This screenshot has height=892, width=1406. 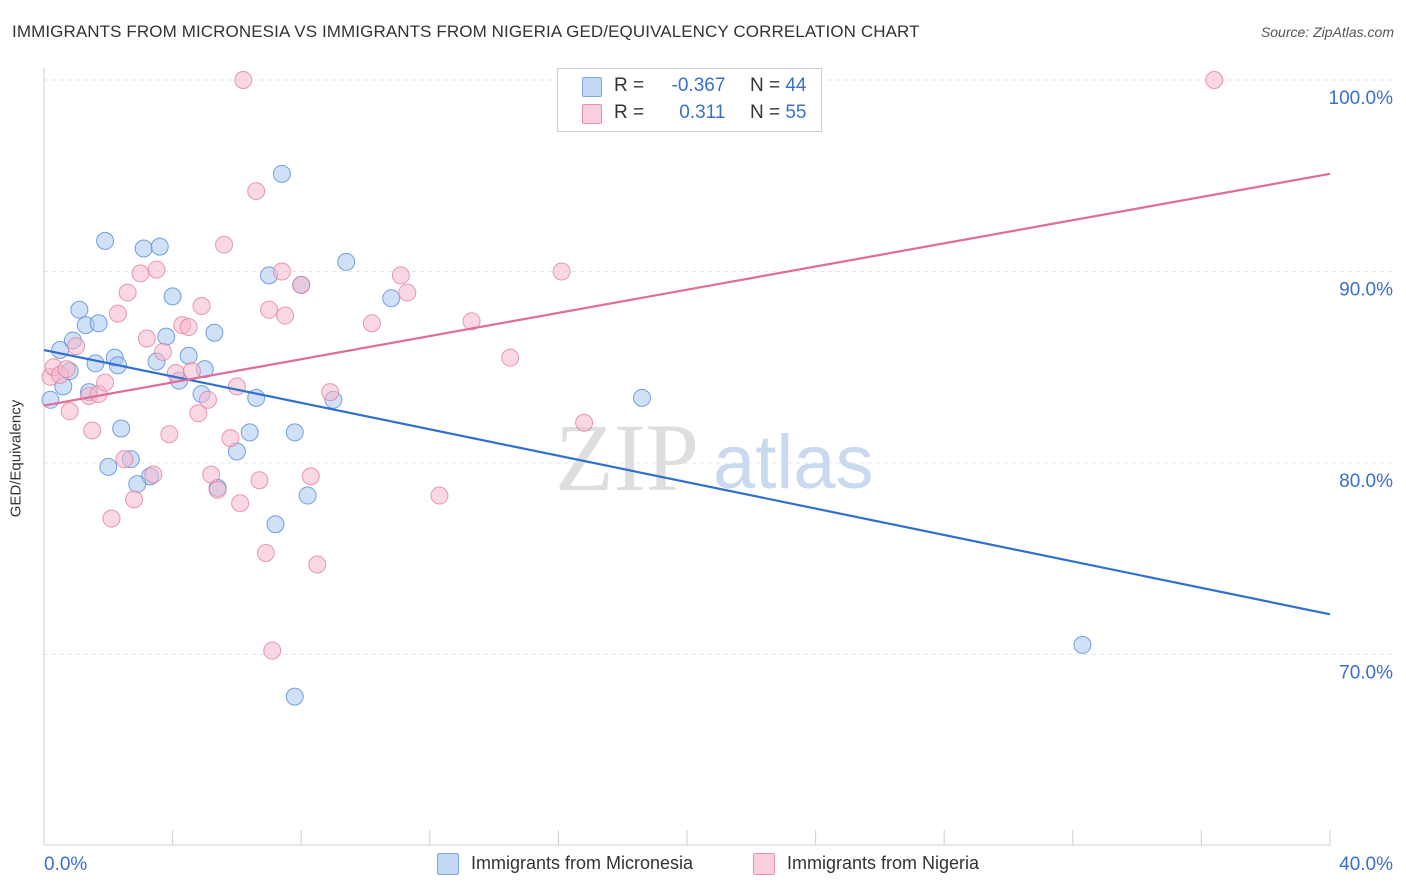 What do you see at coordinates (698, 85) in the screenshot?
I see `r-value: -0.367` at bounding box center [698, 85].